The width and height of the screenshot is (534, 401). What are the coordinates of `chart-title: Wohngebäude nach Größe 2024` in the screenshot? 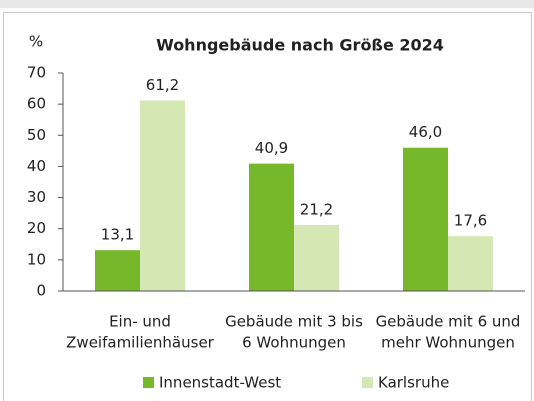 It's located at (300, 45).